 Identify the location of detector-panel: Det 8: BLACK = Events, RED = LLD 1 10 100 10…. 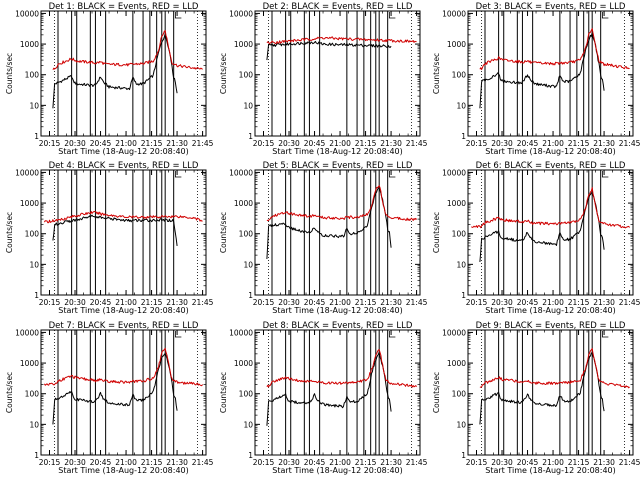
(323, 398).